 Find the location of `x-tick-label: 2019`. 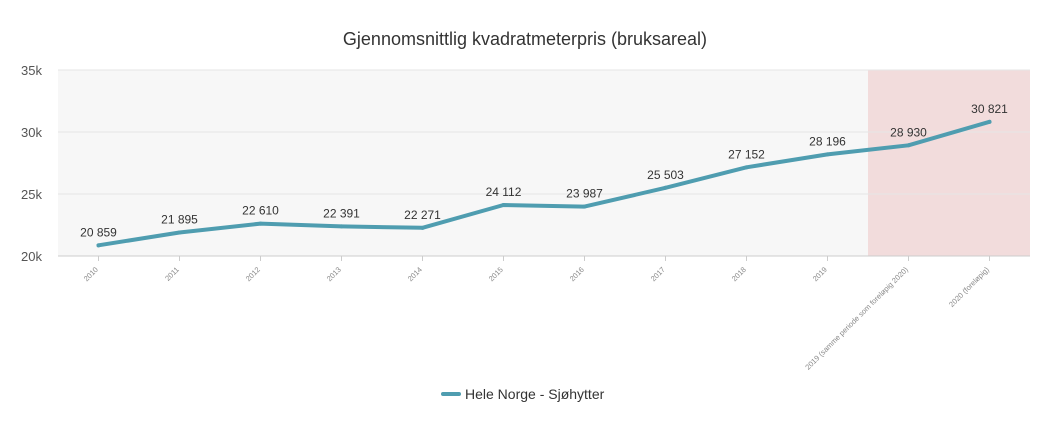

x-tick-label: 2019 is located at coordinates (820, 274).